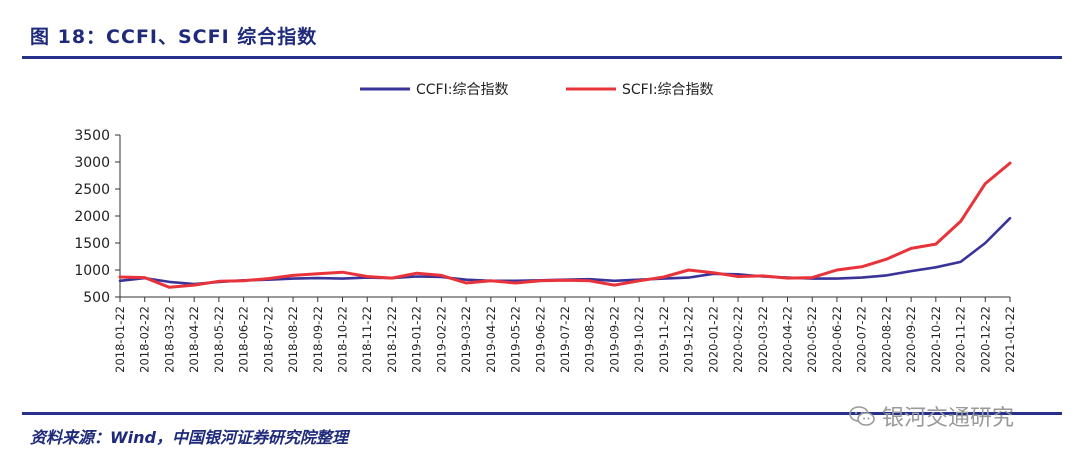 Image resolution: width=1080 pixels, height=462 pixels. What do you see at coordinates (441, 339) in the screenshot?
I see `x-tick-label: 2019-02-22` at bounding box center [441, 339].